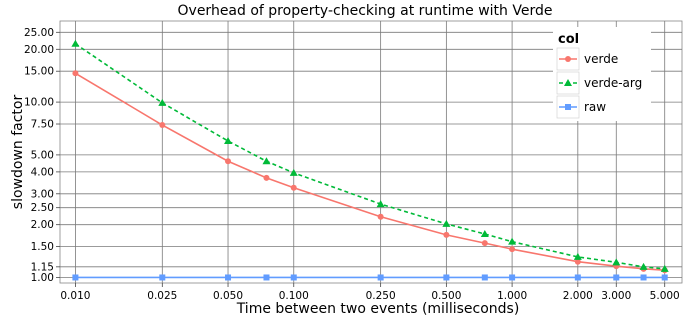 The height and width of the screenshot is (320, 694). Describe the element at coordinates (39, 103) in the screenshot. I see `y-tick-label: 10.00` at that location.